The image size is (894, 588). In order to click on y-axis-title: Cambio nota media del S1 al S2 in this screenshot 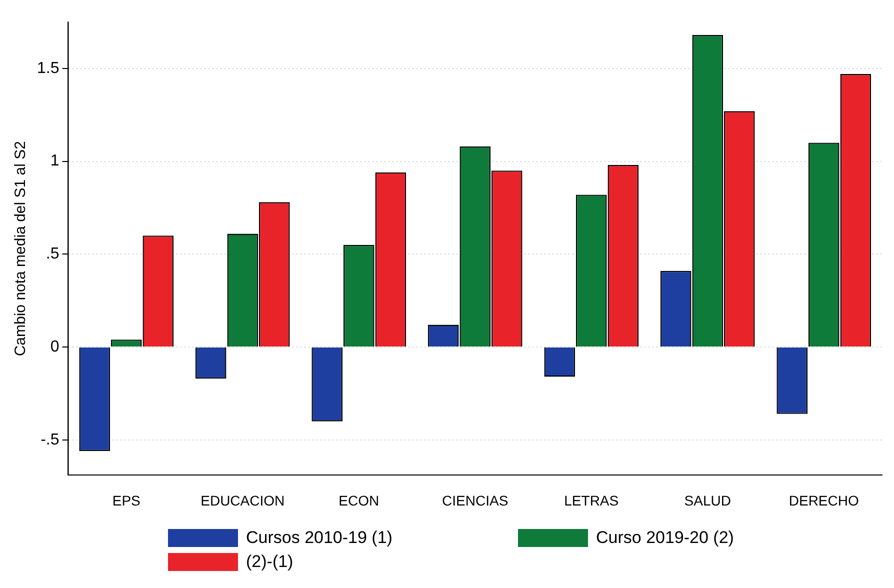, I will do `click(21, 248)`.